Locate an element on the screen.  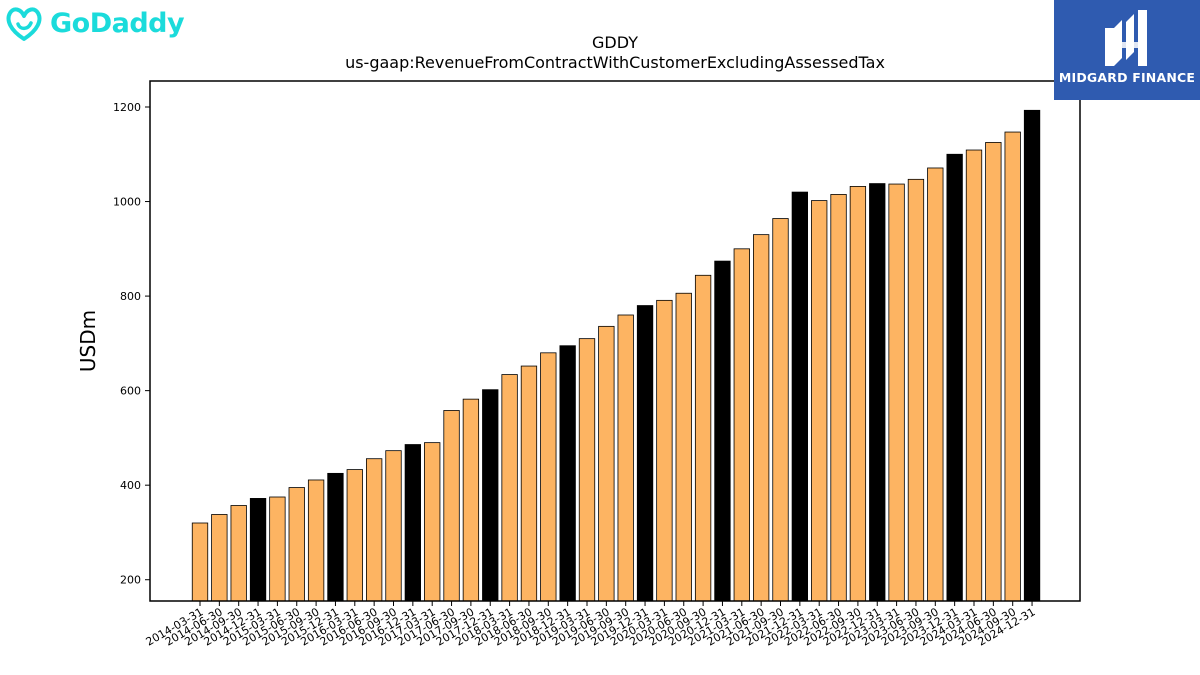
midgard-mark-icon is located at coordinates (1126, 38).